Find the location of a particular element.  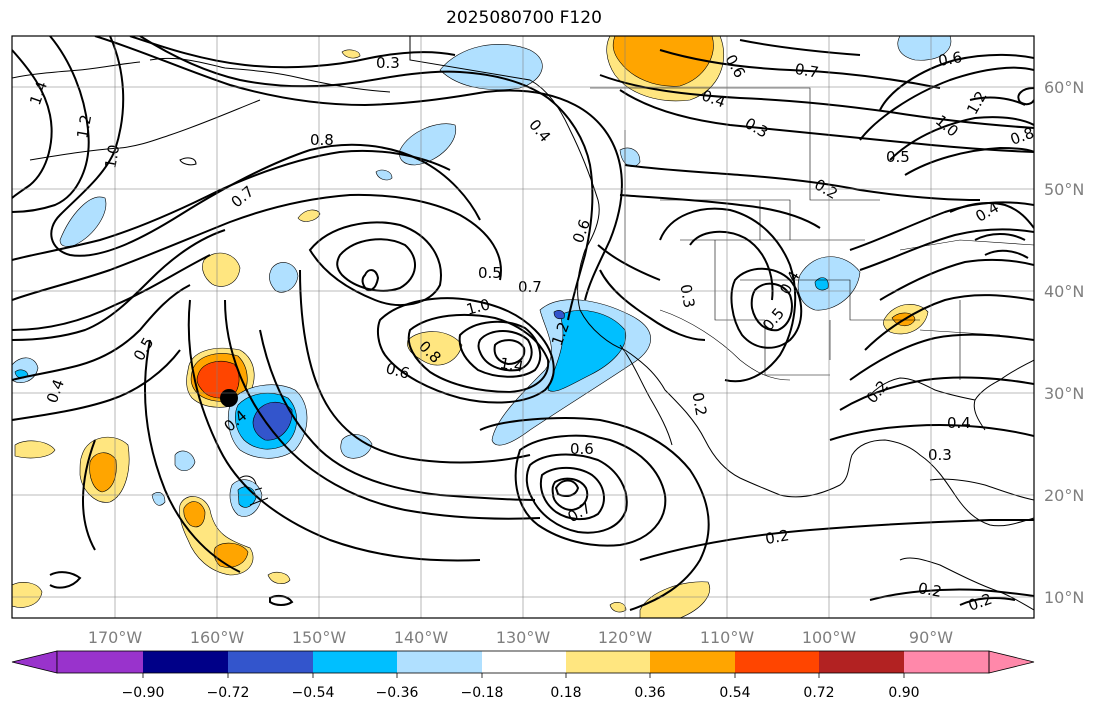

latitude-tick-labels: 60°N 50°N 40°N 30°N 20°N 10°N is located at coordinates (1064, 342).